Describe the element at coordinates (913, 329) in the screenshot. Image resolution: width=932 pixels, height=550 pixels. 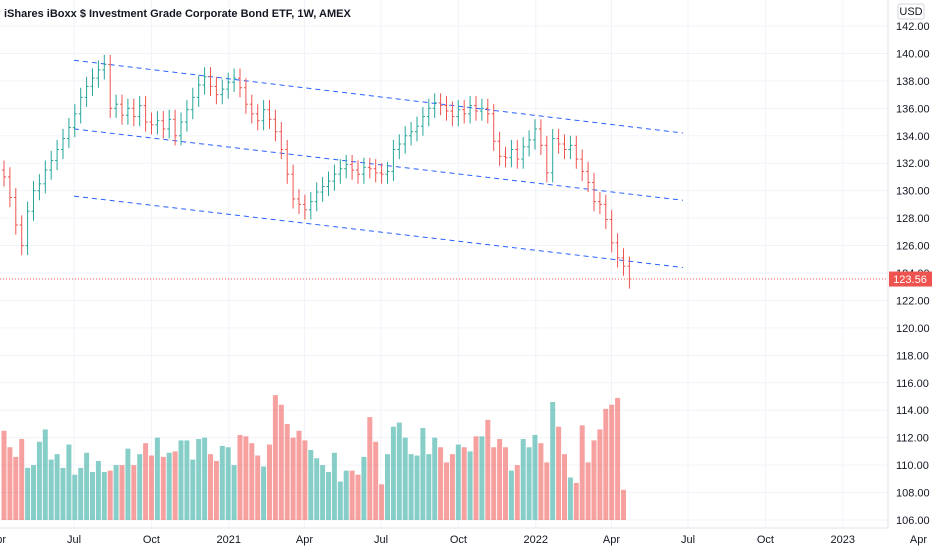
I see `price-tick-label: 120.00` at that location.